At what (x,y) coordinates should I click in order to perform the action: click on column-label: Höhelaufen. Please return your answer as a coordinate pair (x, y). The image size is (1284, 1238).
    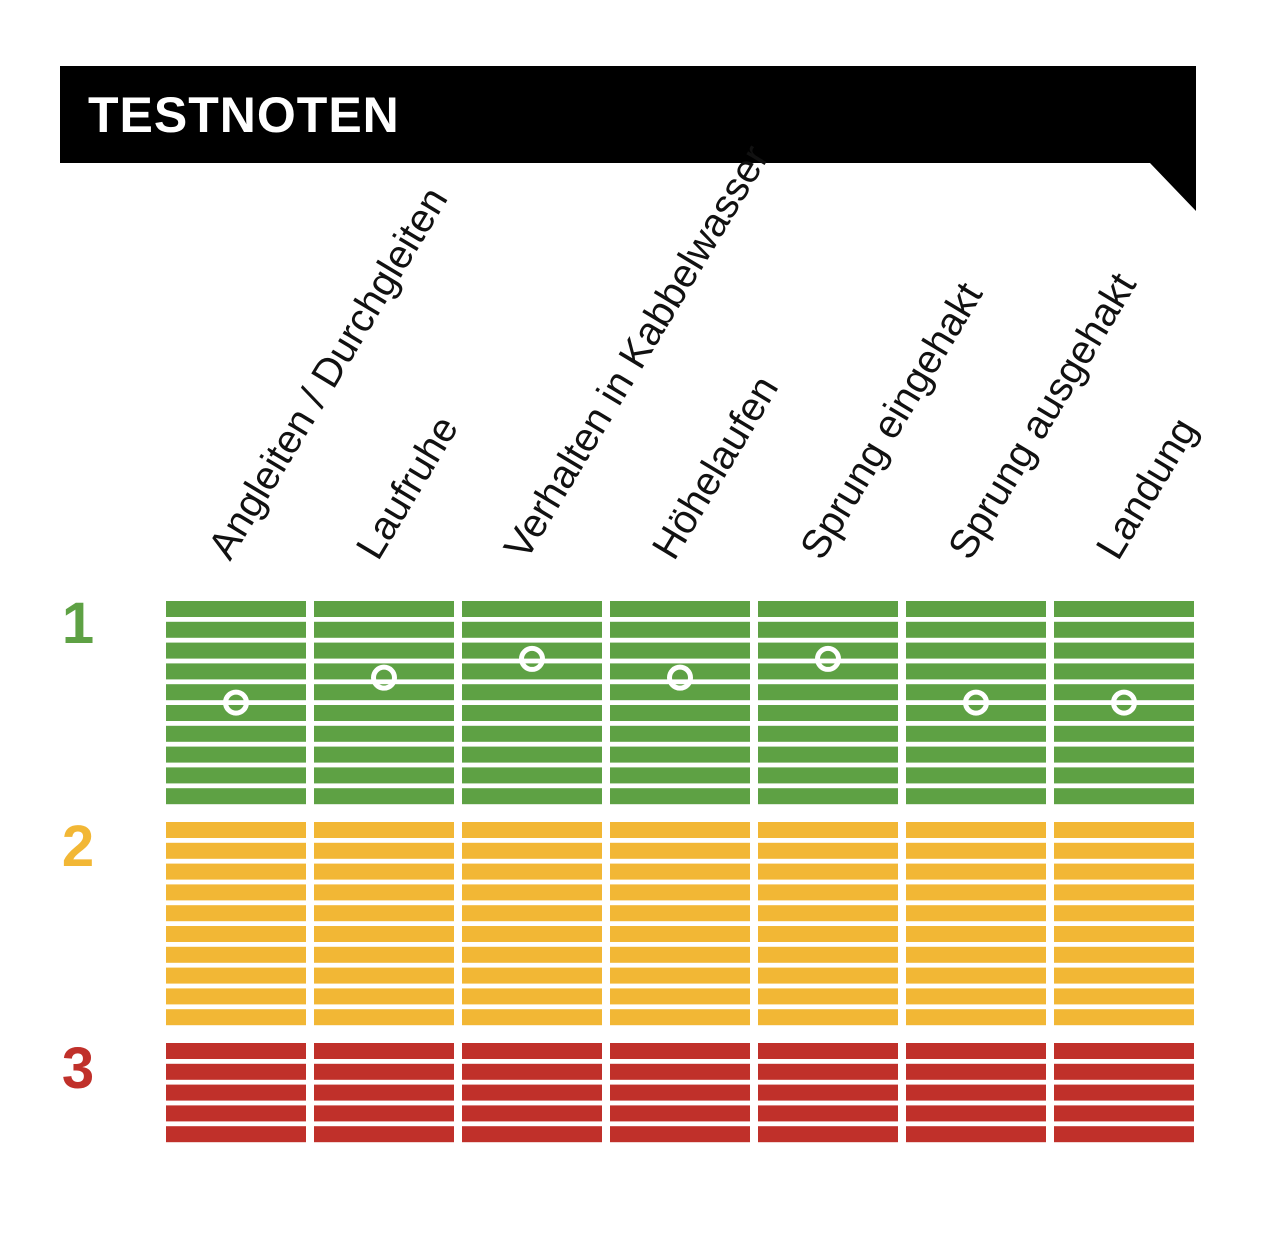
    Looking at the image, I should click on (715, 468).